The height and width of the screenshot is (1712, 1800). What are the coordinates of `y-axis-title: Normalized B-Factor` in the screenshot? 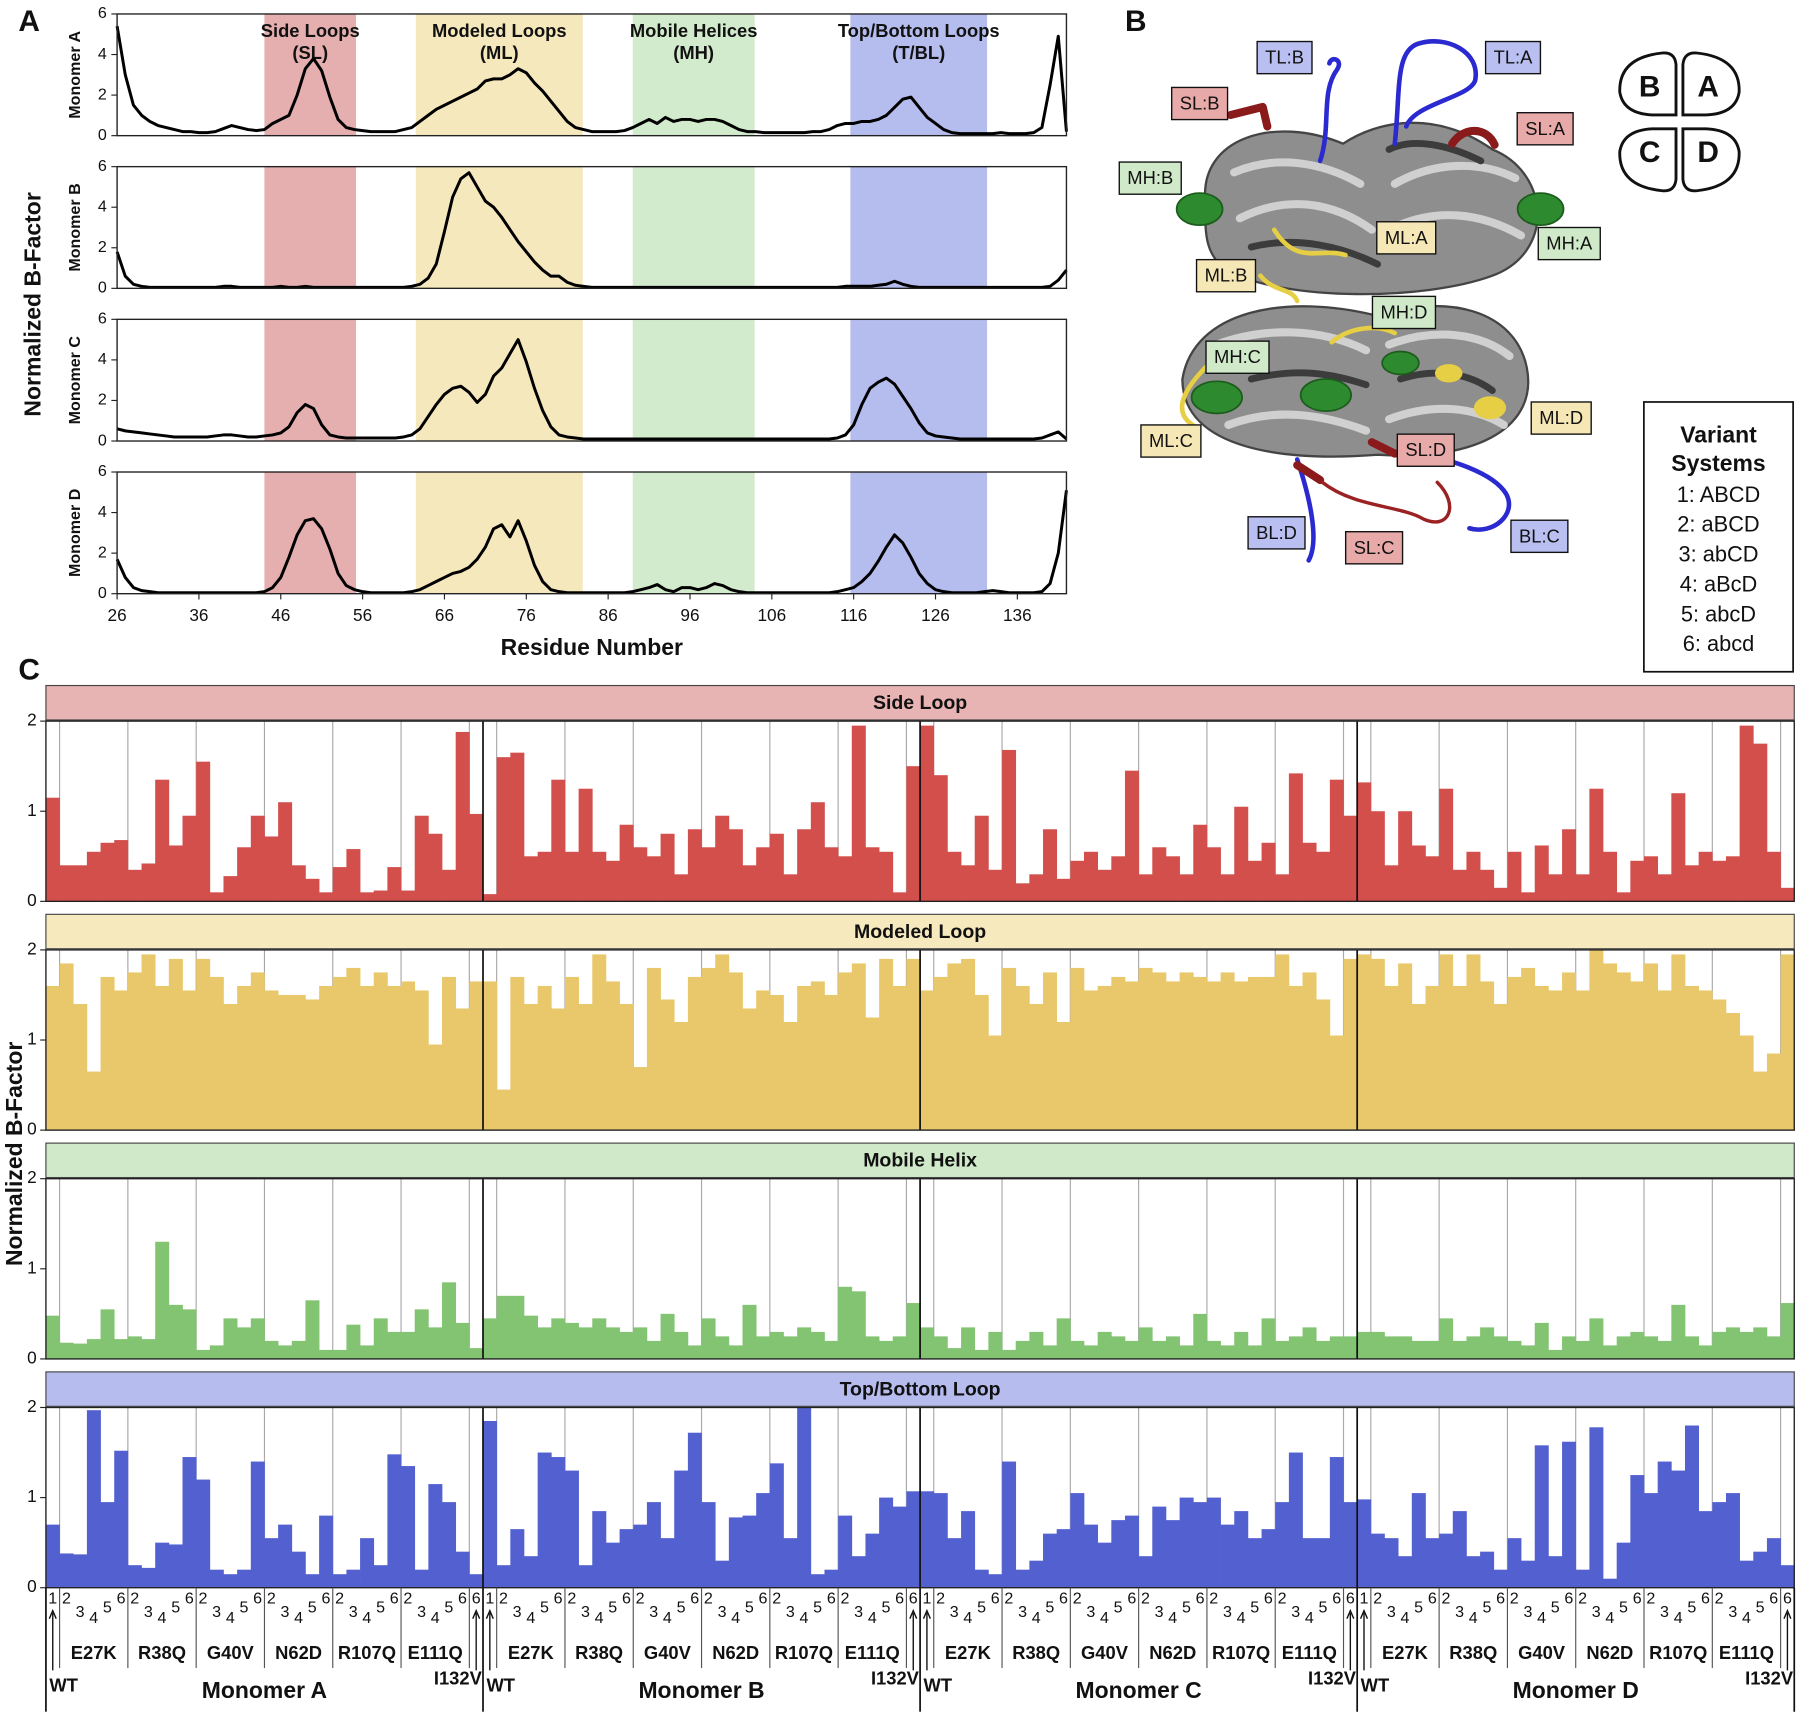 It's located at (14, 1154).